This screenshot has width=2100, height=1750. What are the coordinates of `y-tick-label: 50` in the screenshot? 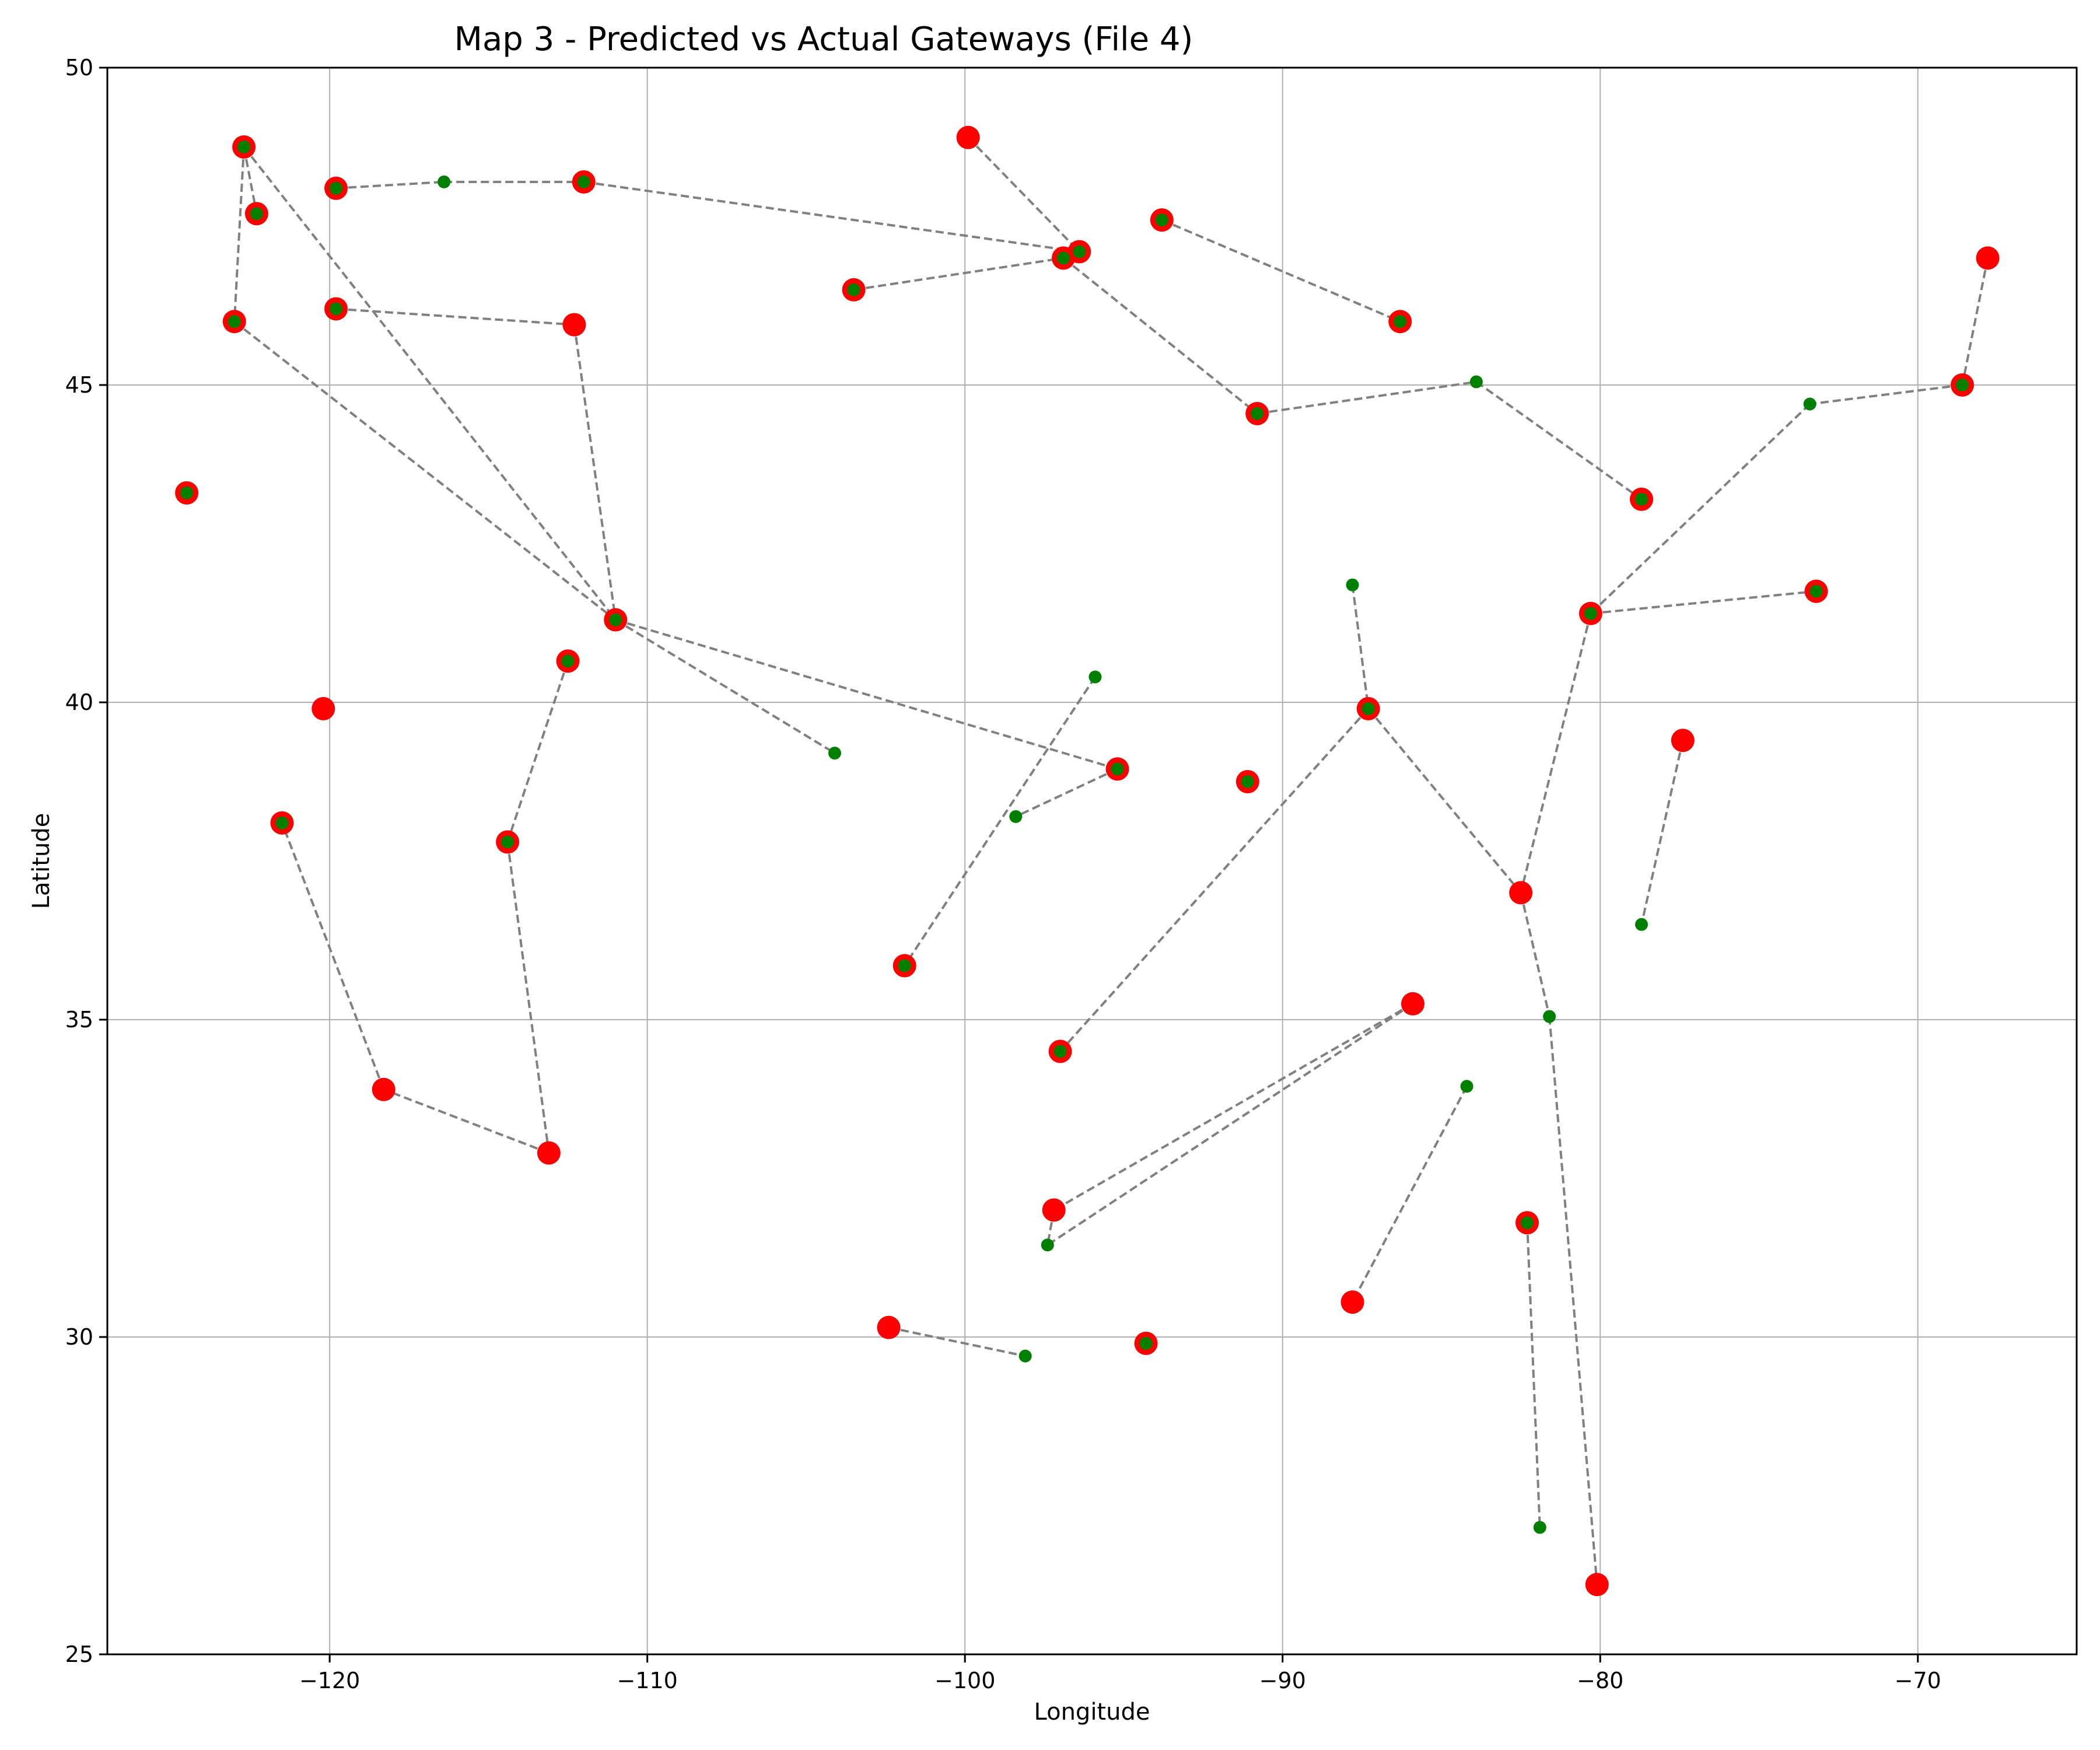 It's located at (79, 67).